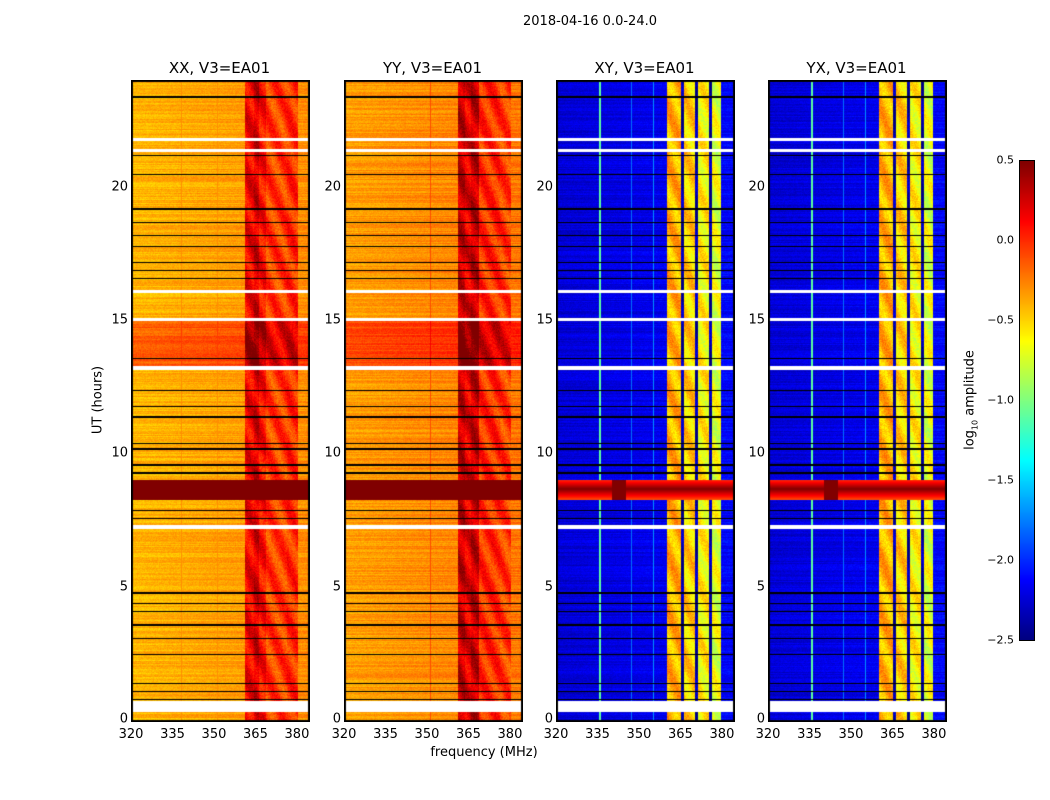 The width and height of the screenshot is (1050, 800). What do you see at coordinates (1000, 400) in the screenshot?
I see `colorbar-tick-label: −1.0` at bounding box center [1000, 400].